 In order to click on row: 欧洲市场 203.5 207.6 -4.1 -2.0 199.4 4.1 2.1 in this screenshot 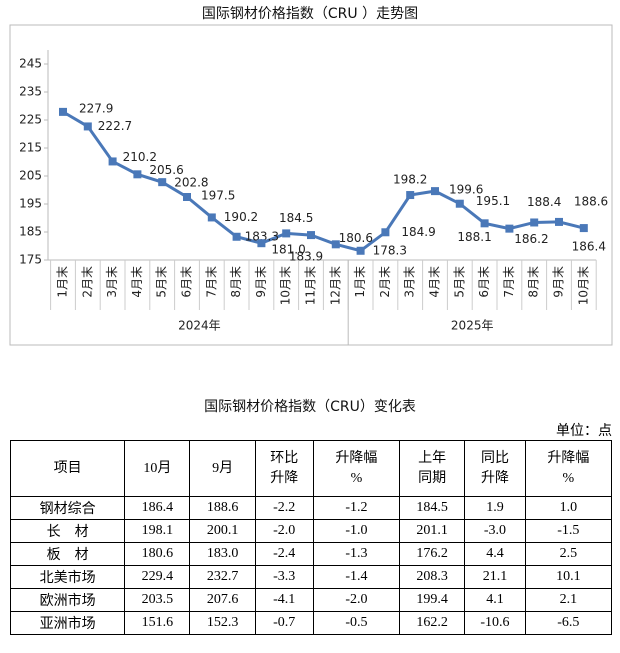, I will do `click(311, 600)`.